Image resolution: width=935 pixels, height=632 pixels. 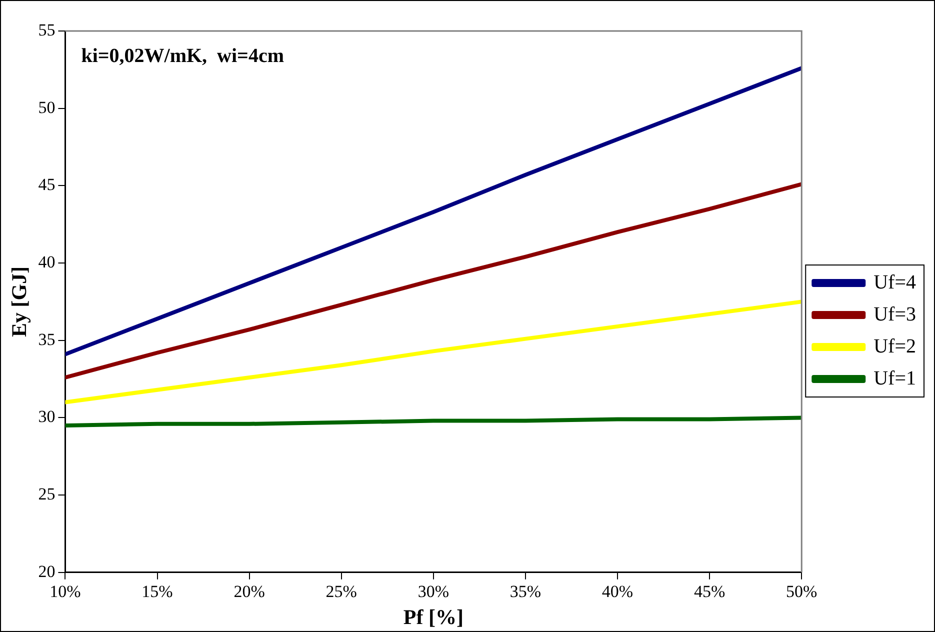 What do you see at coordinates (895, 282) in the screenshot?
I see `legend-label: Uf=4` at bounding box center [895, 282].